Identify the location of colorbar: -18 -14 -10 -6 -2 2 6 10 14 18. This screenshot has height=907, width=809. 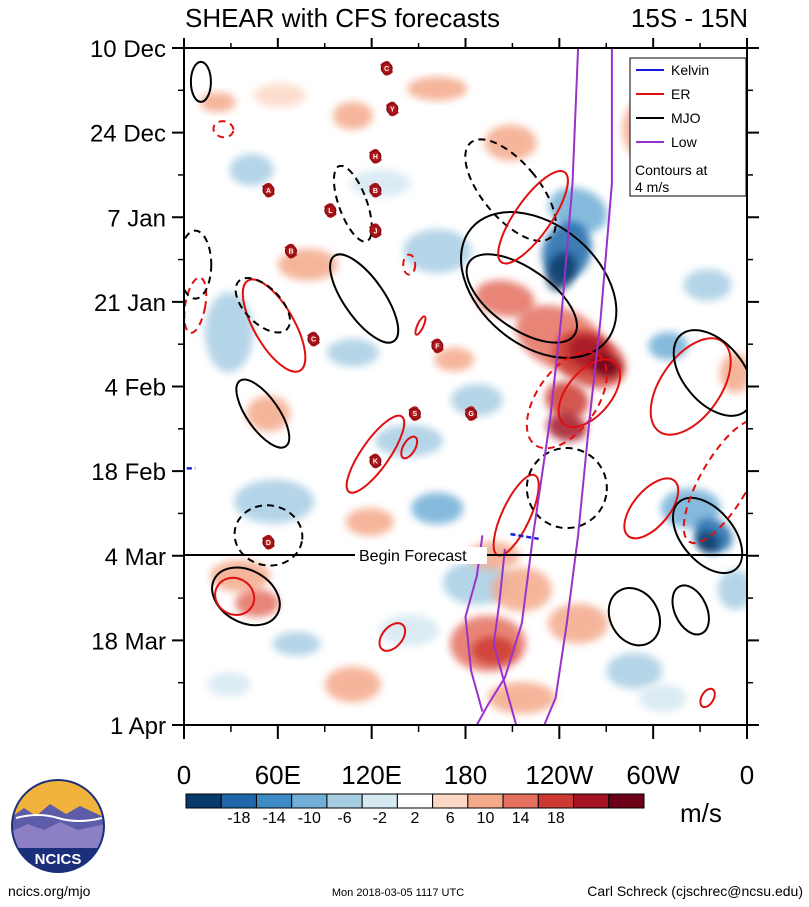
(415, 810).